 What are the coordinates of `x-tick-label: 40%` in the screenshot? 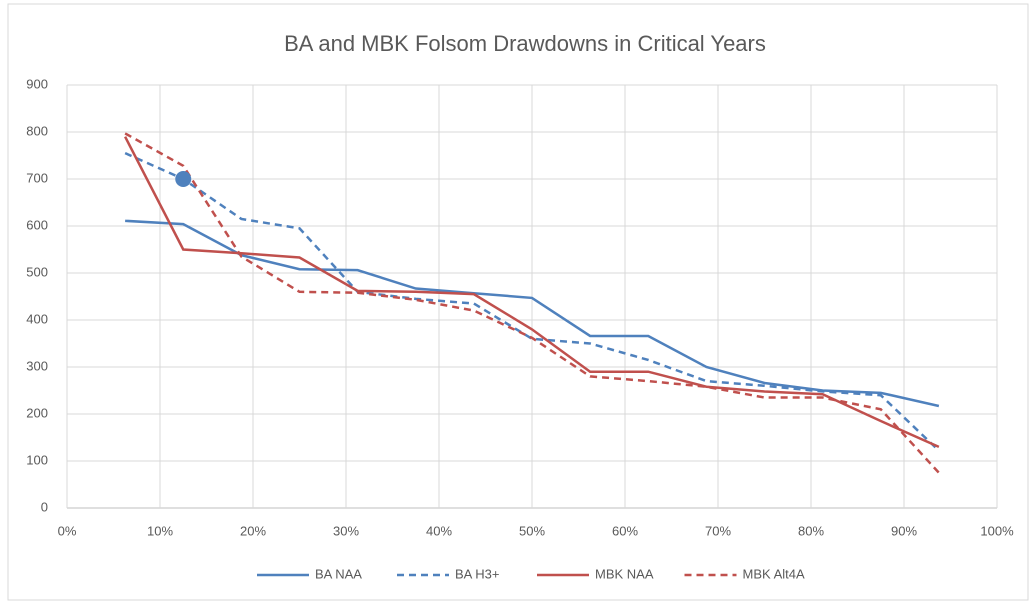 It's located at (439, 530).